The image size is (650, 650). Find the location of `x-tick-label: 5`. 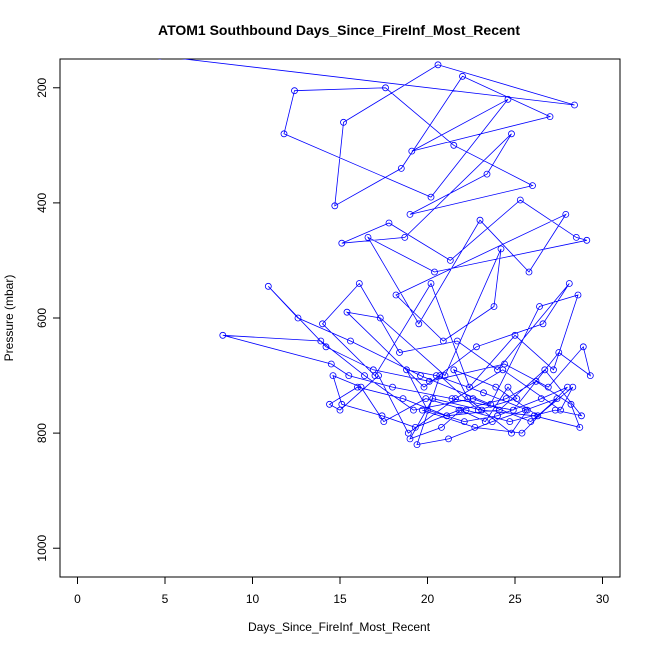

x-tick-label: 5 is located at coordinates (165, 599).